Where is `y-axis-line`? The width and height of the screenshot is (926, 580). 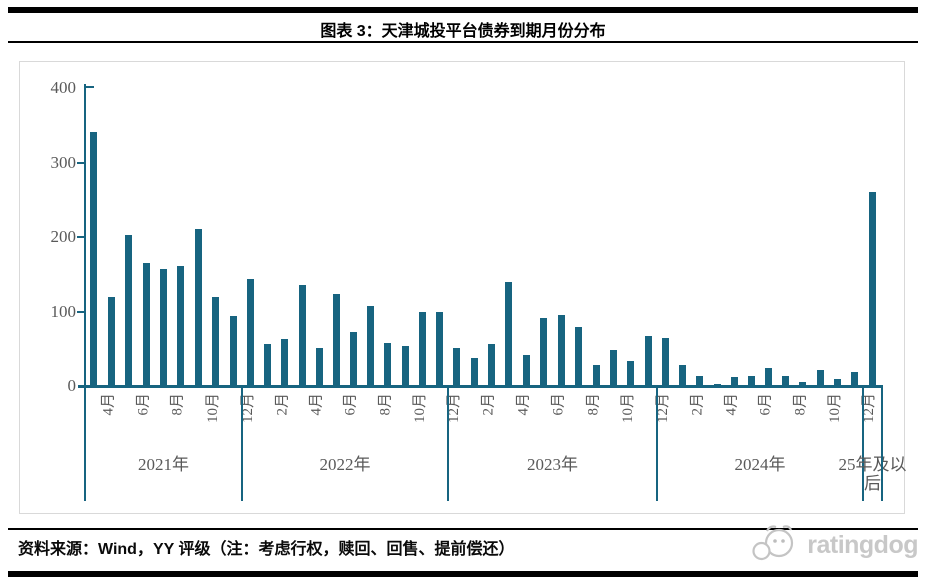
y-axis-line is located at coordinates (85, 235).